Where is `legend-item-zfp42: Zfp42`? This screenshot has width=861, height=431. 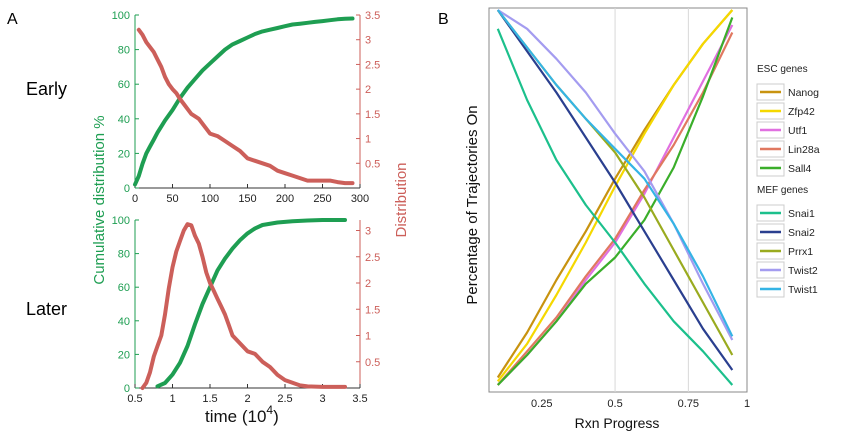 legend-item-zfp42: Zfp42 is located at coordinates (801, 112).